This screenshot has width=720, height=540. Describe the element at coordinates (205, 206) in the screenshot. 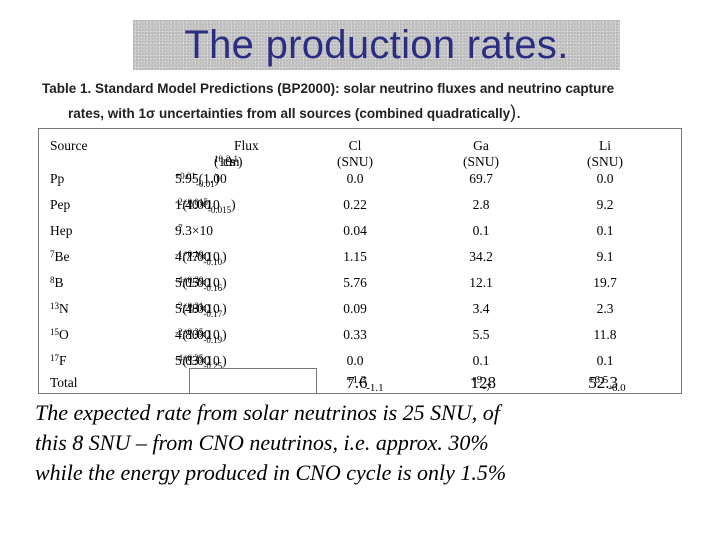

I see `flux-cell: 1.40×10 -2 (1.00 +0.015-0.015)` at that location.